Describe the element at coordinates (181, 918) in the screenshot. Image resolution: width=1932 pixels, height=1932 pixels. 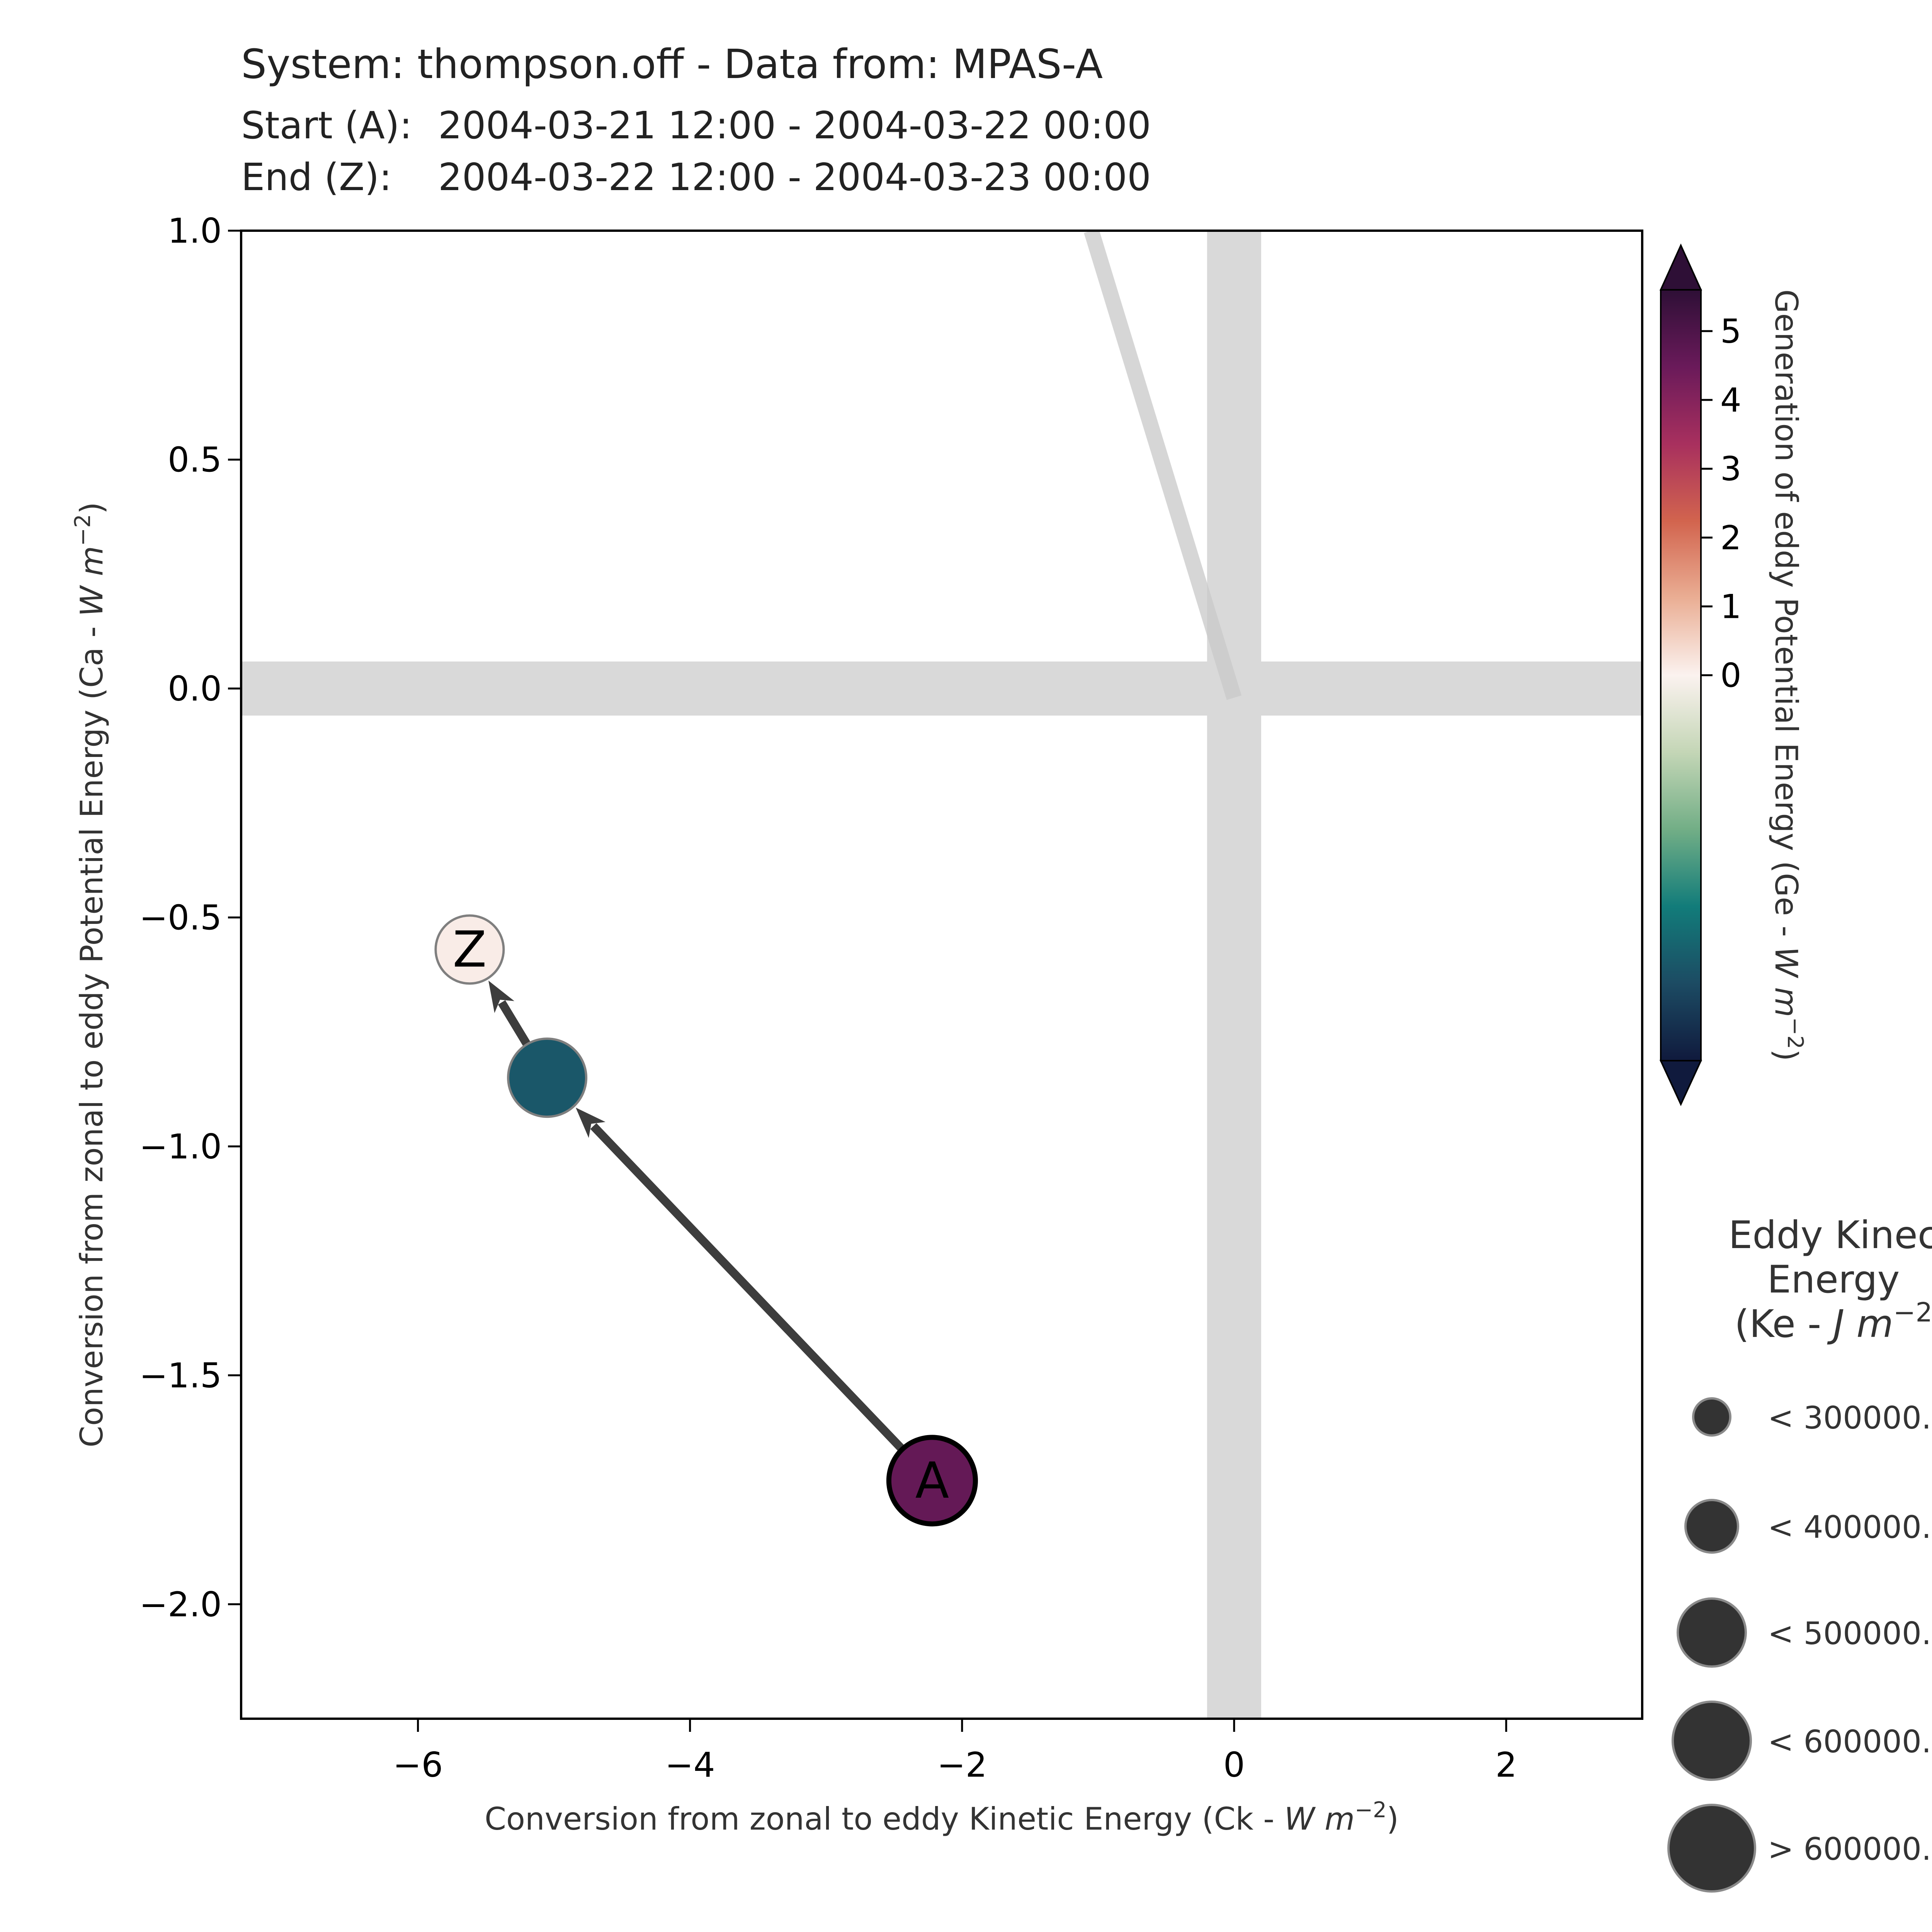
I see `y-tick-label: −0.5` at that location.